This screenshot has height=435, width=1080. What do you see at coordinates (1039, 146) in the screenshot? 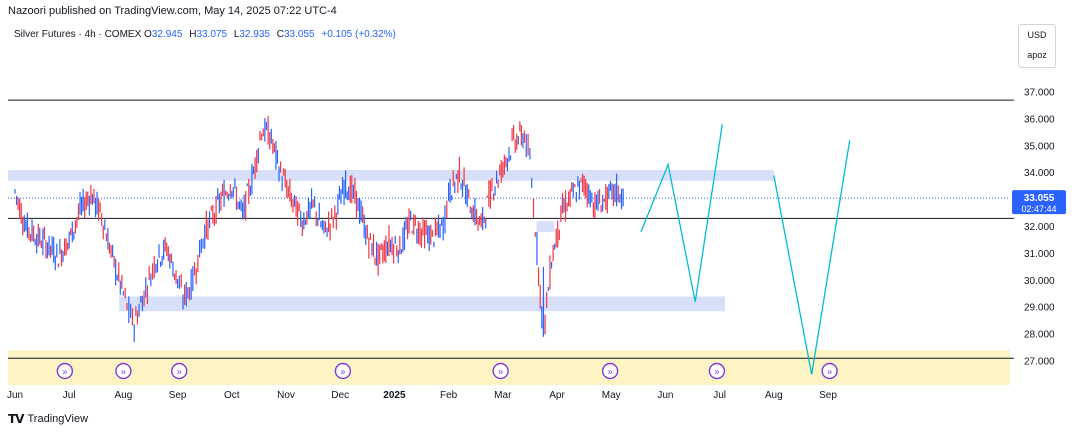
I see `y-axis-tick-label: 35.000` at bounding box center [1039, 146].